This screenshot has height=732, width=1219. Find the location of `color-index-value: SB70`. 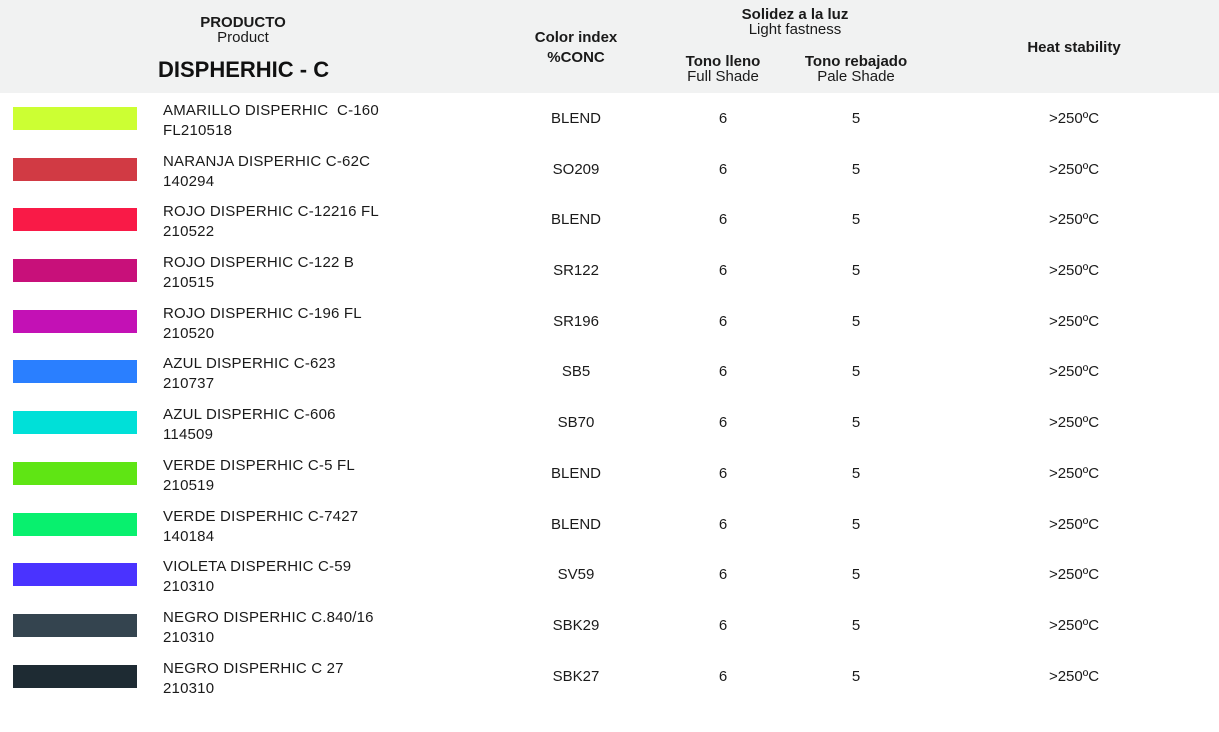

color-index-value: SB70 is located at coordinates (576, 423).